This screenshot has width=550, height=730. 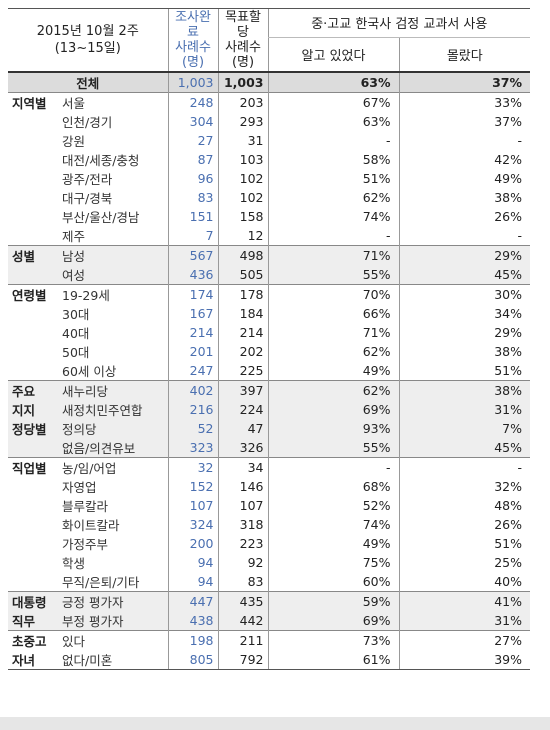 I want to click on cell-know: 75%, so click(x=333, y=562).